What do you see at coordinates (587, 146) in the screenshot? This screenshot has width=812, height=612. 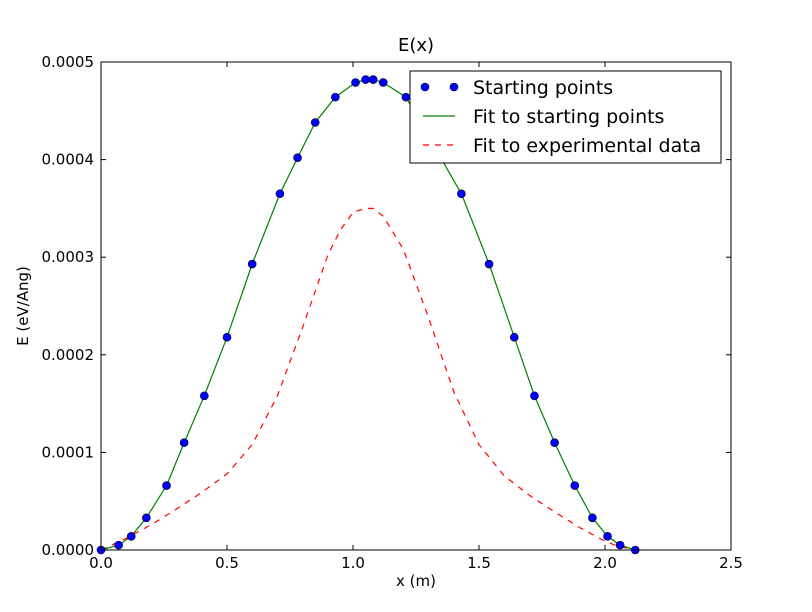 I see `legend-label-fit-experimental: Fit to experimental data` at bounding box center [587, 146].